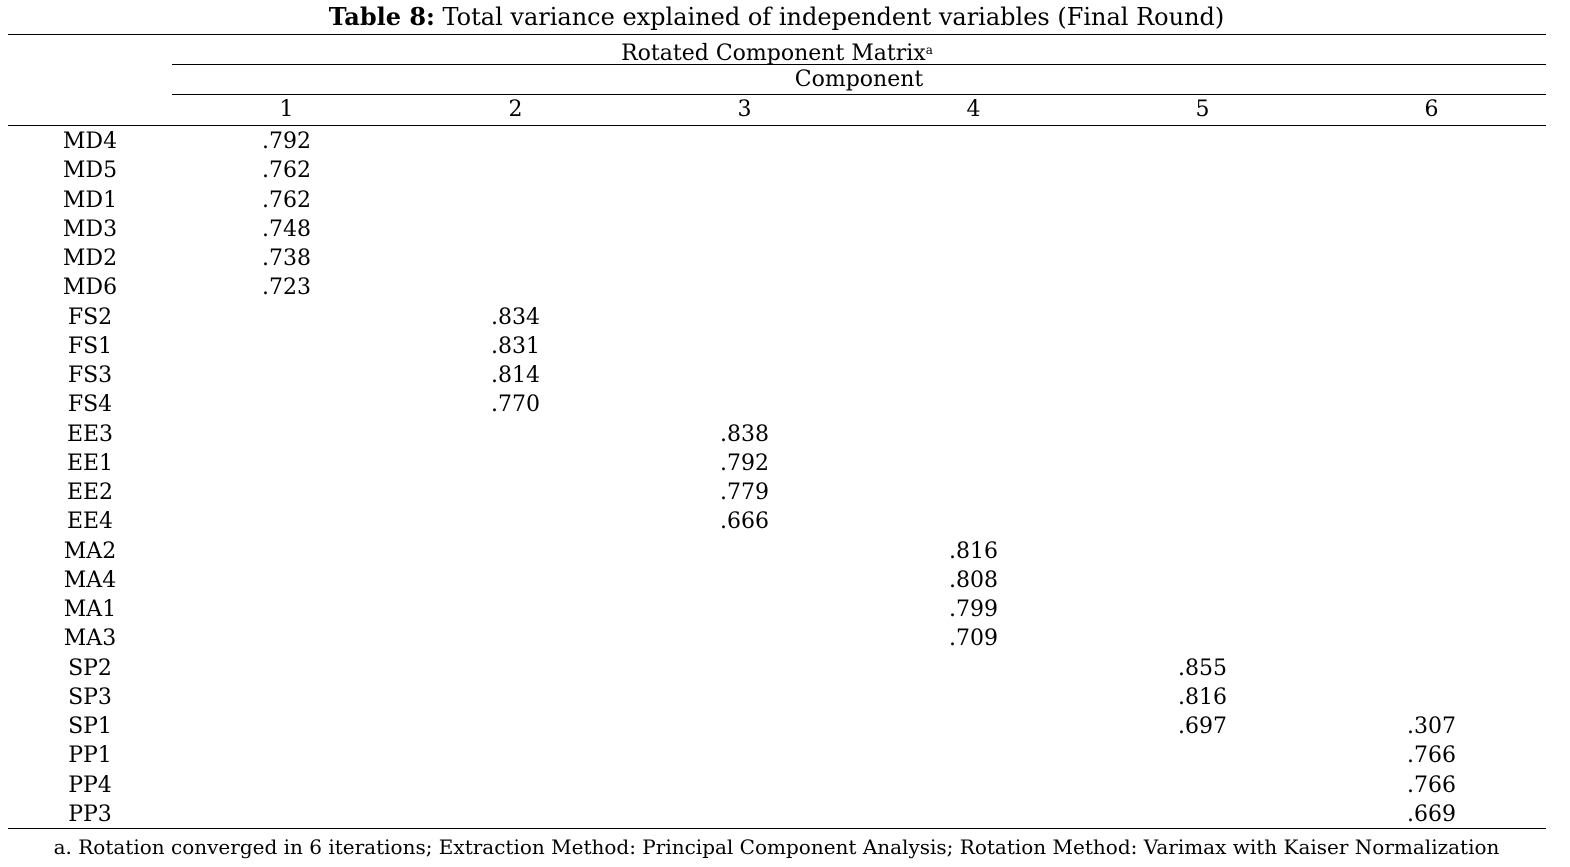  What do you see at coordinates (859, 94) in the screenshot?
I see `component-header-rule` at bounding box center [859, 94].